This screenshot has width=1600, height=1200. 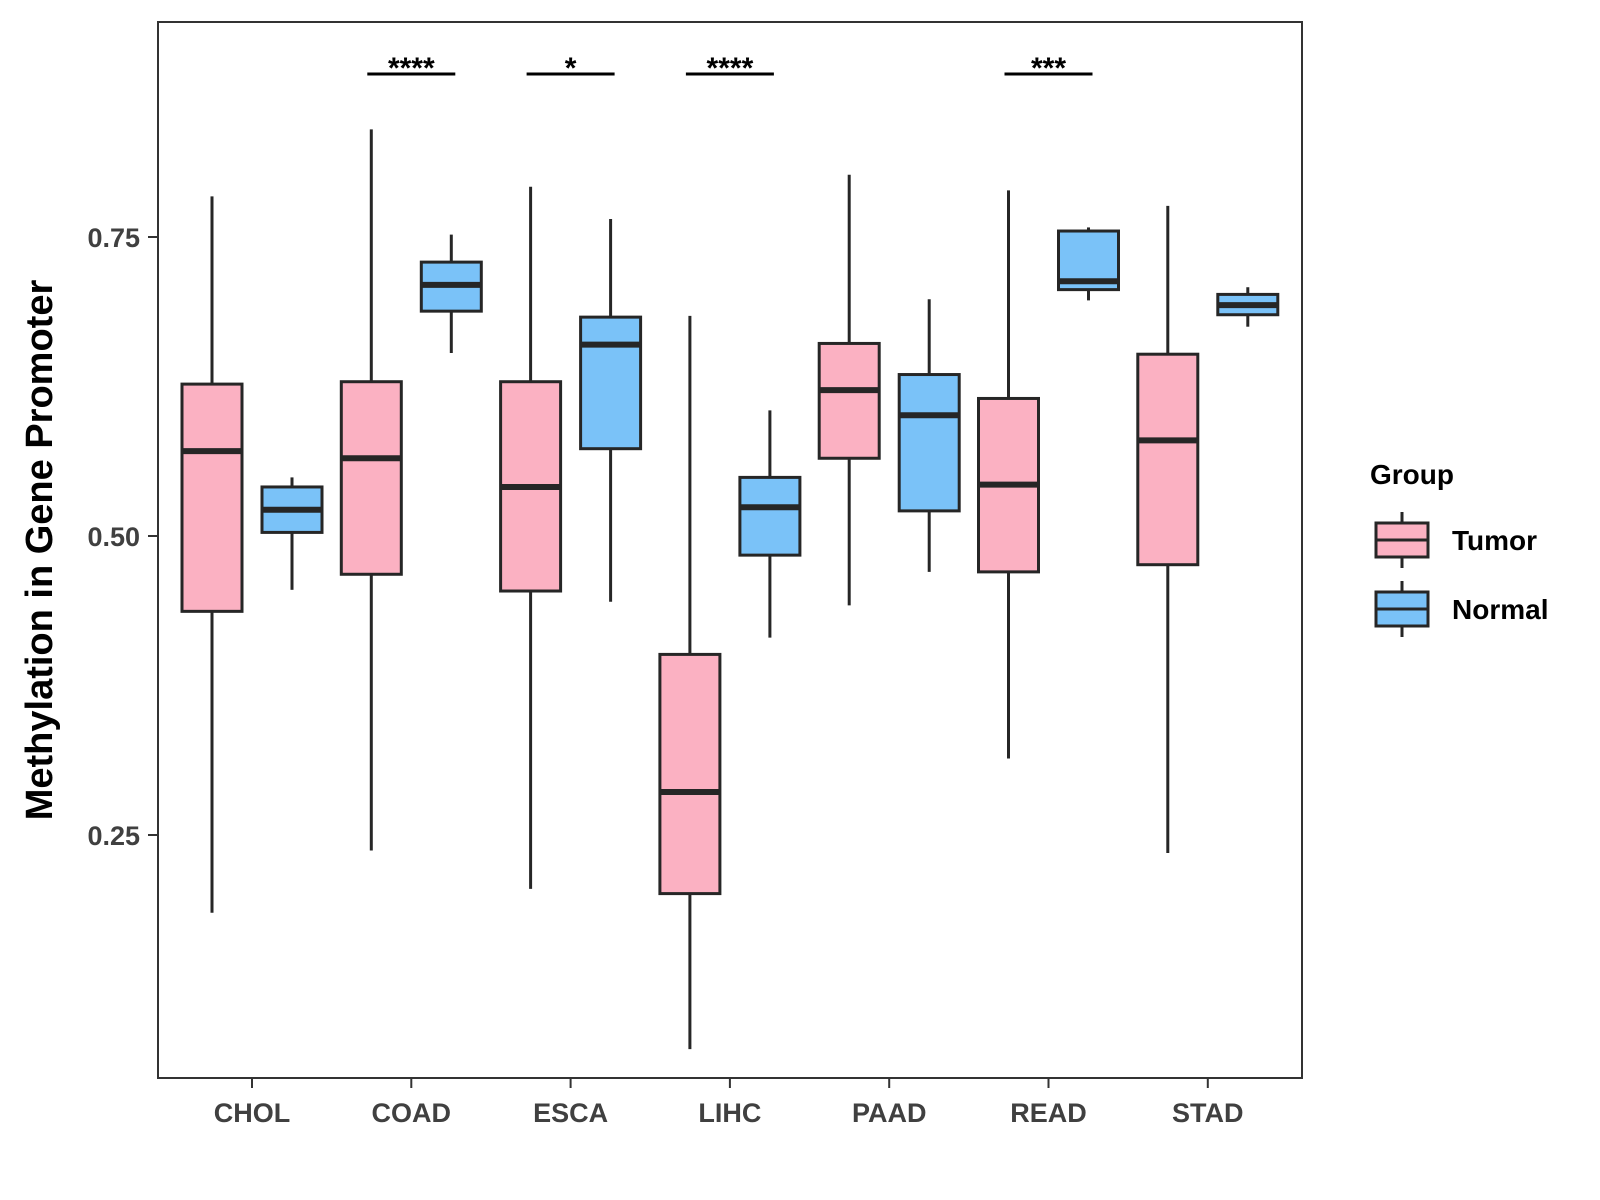 I want to click on y-axis-title: Methylation in Gene Promoter, so click(x=40, y=550).